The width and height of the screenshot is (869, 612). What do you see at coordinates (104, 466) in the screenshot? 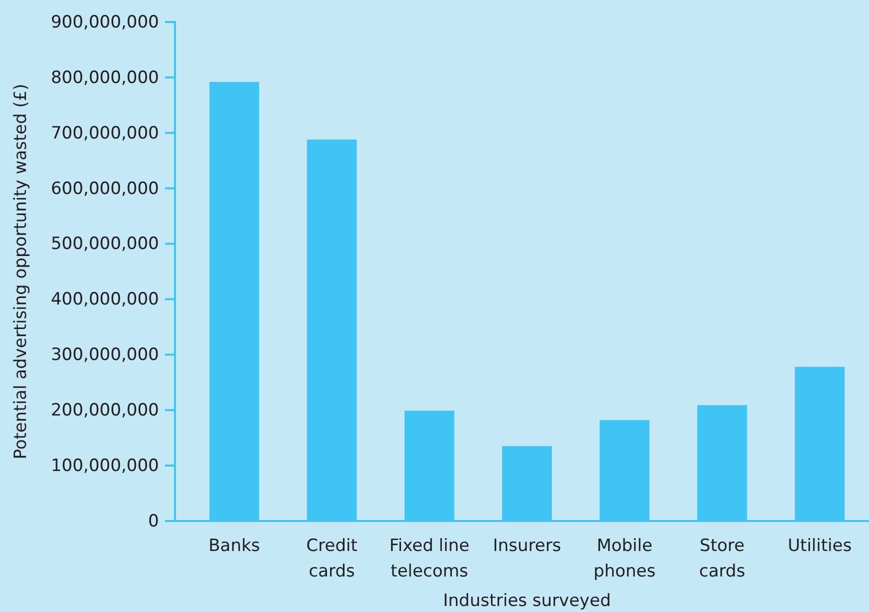
I see `y-tick-label: 100,000,000` at bounding box center [104, 466].